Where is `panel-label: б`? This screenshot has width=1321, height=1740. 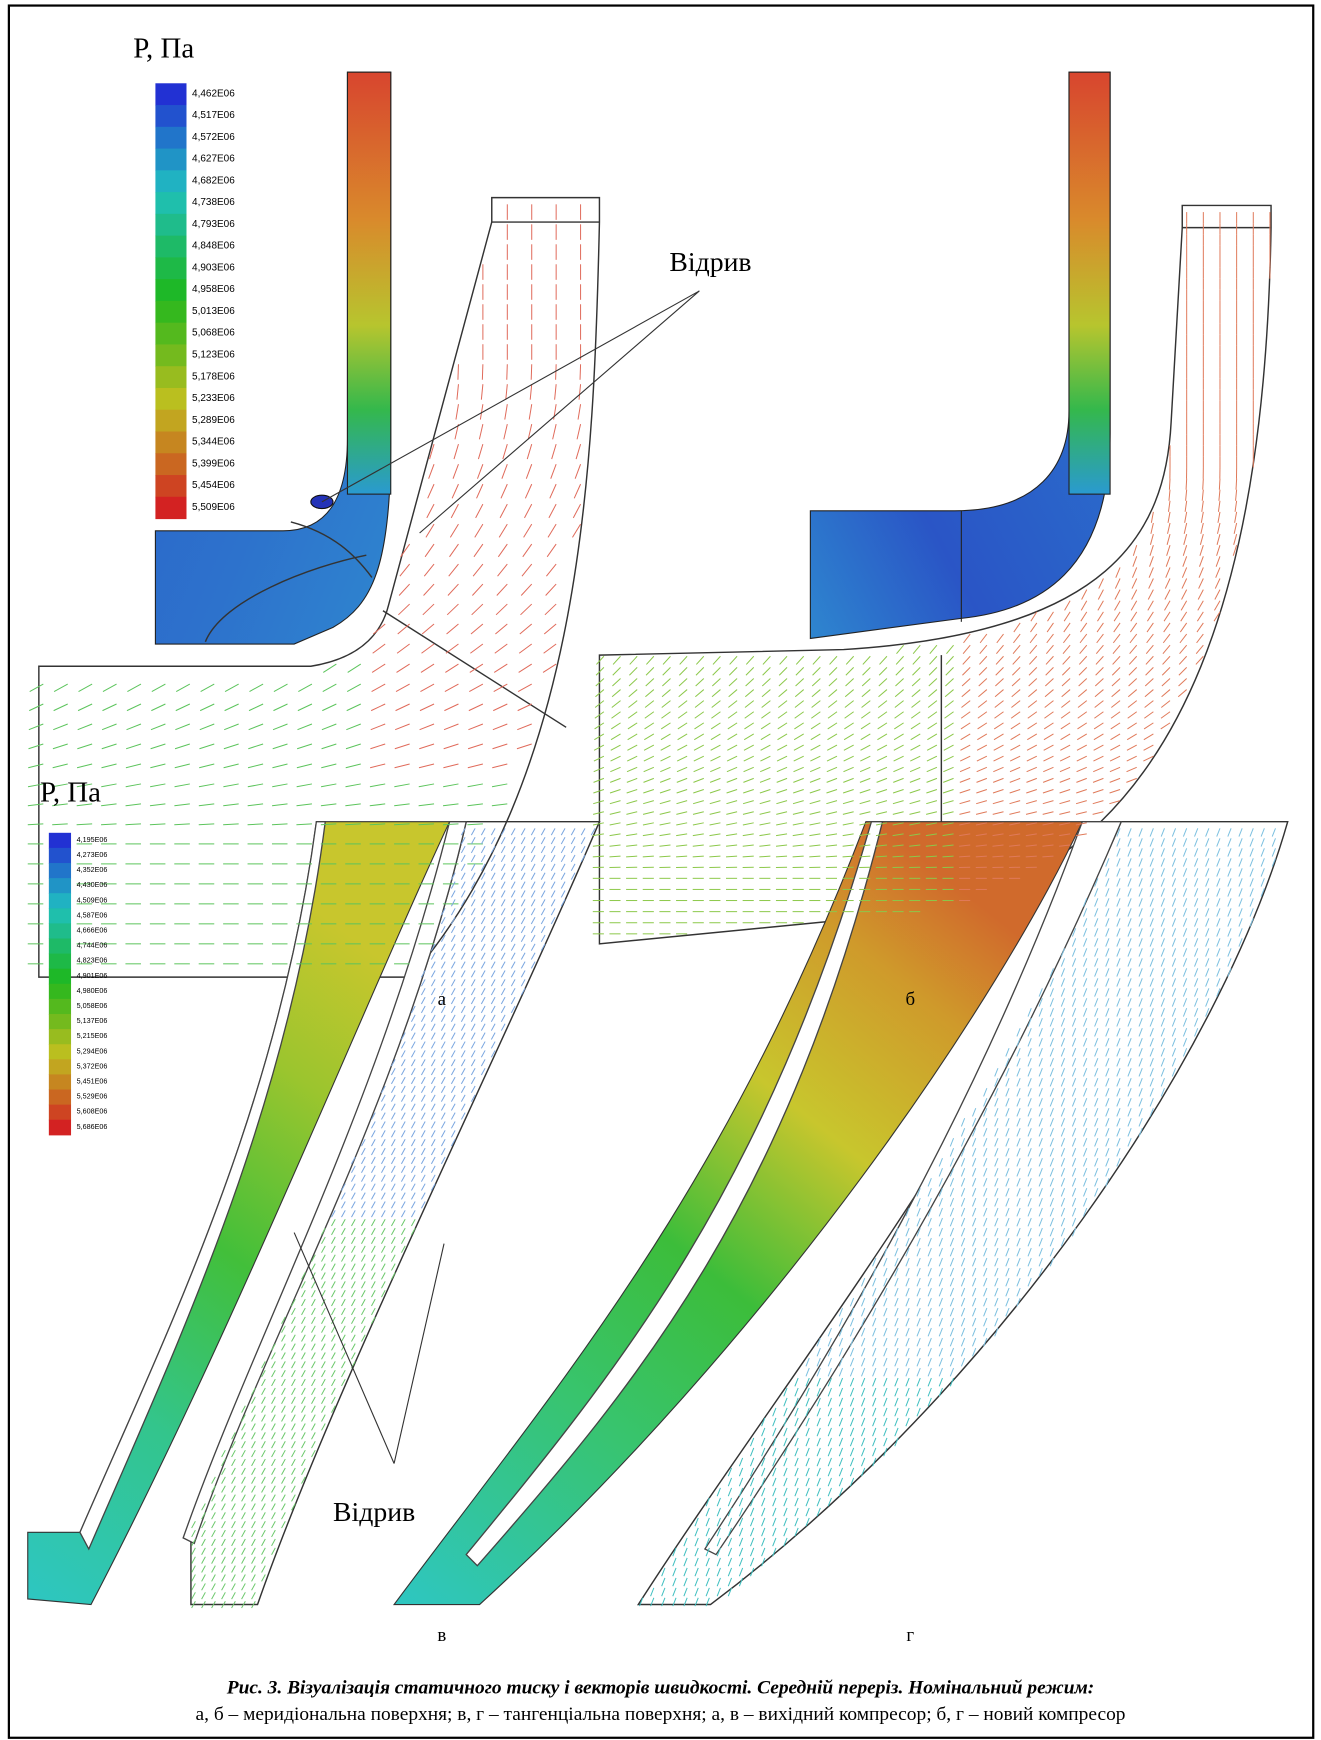 panel-label: б is located at coordinates (910, 999).